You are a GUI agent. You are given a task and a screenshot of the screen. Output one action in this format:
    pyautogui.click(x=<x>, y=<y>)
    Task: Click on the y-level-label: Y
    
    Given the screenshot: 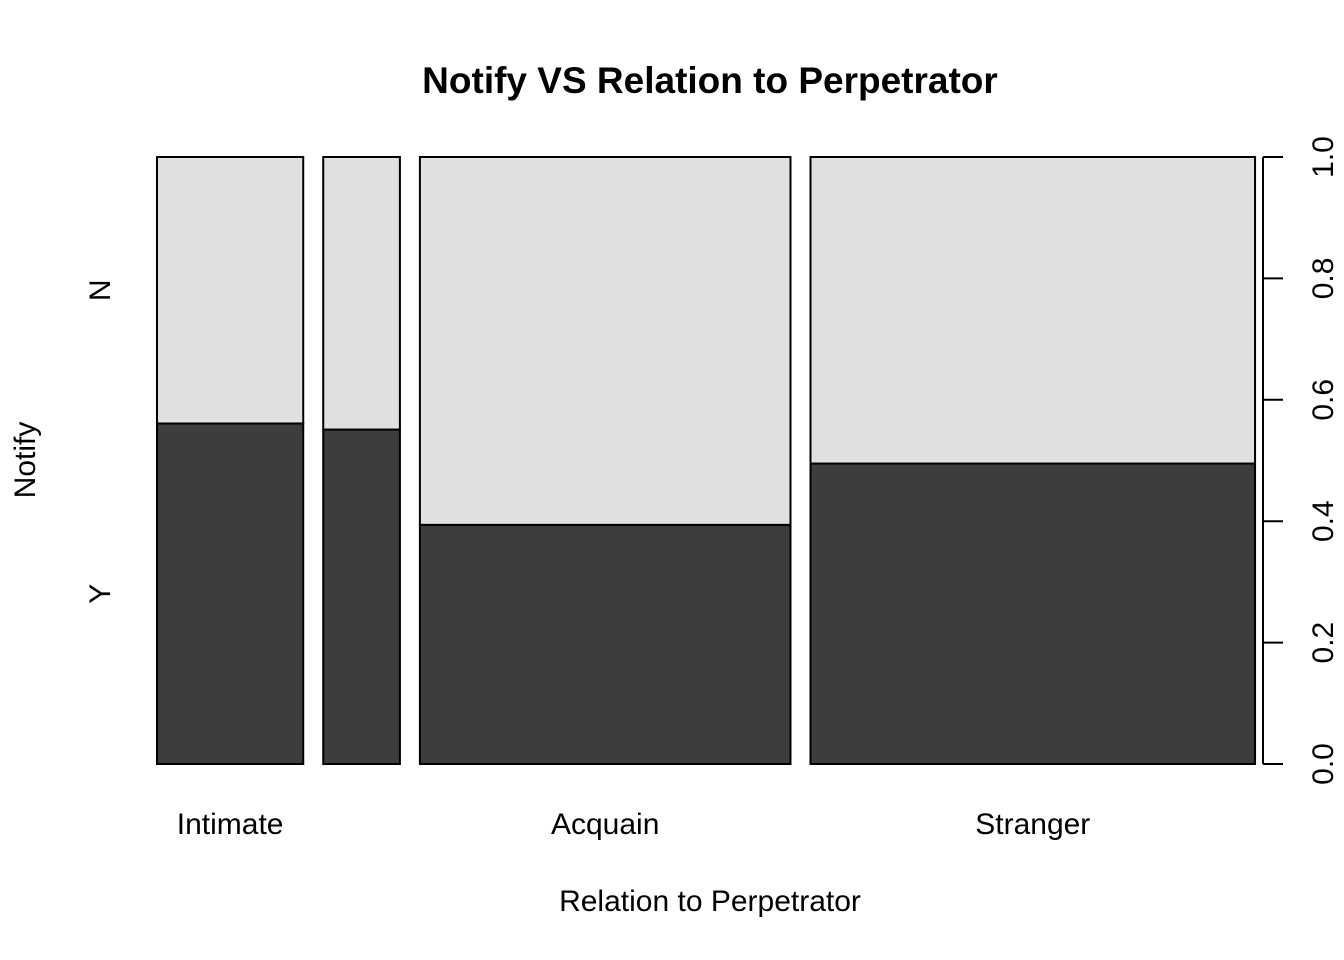 What is the action you would take?
    pyautogui.click(x=100, y=594)
    